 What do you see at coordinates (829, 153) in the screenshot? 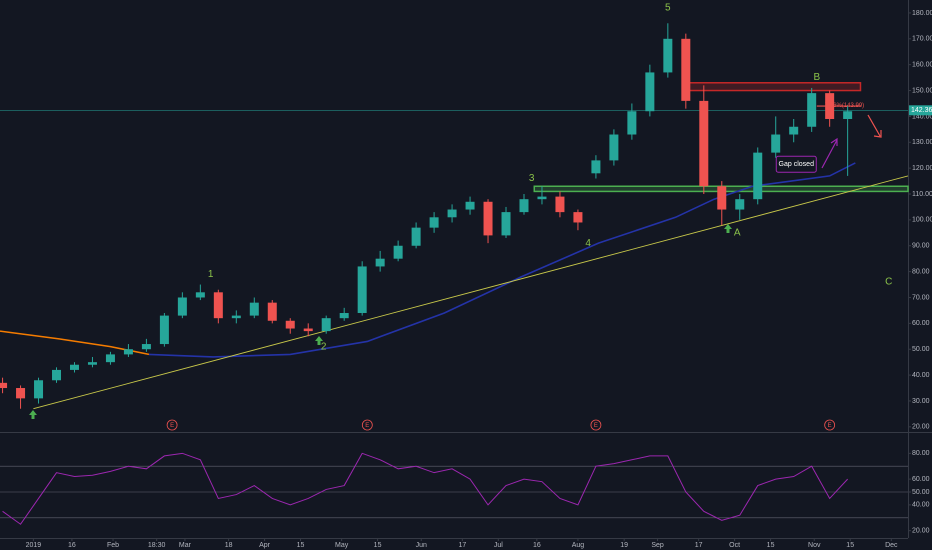
I see `callout-arrow` at bounding box center [829, 153].